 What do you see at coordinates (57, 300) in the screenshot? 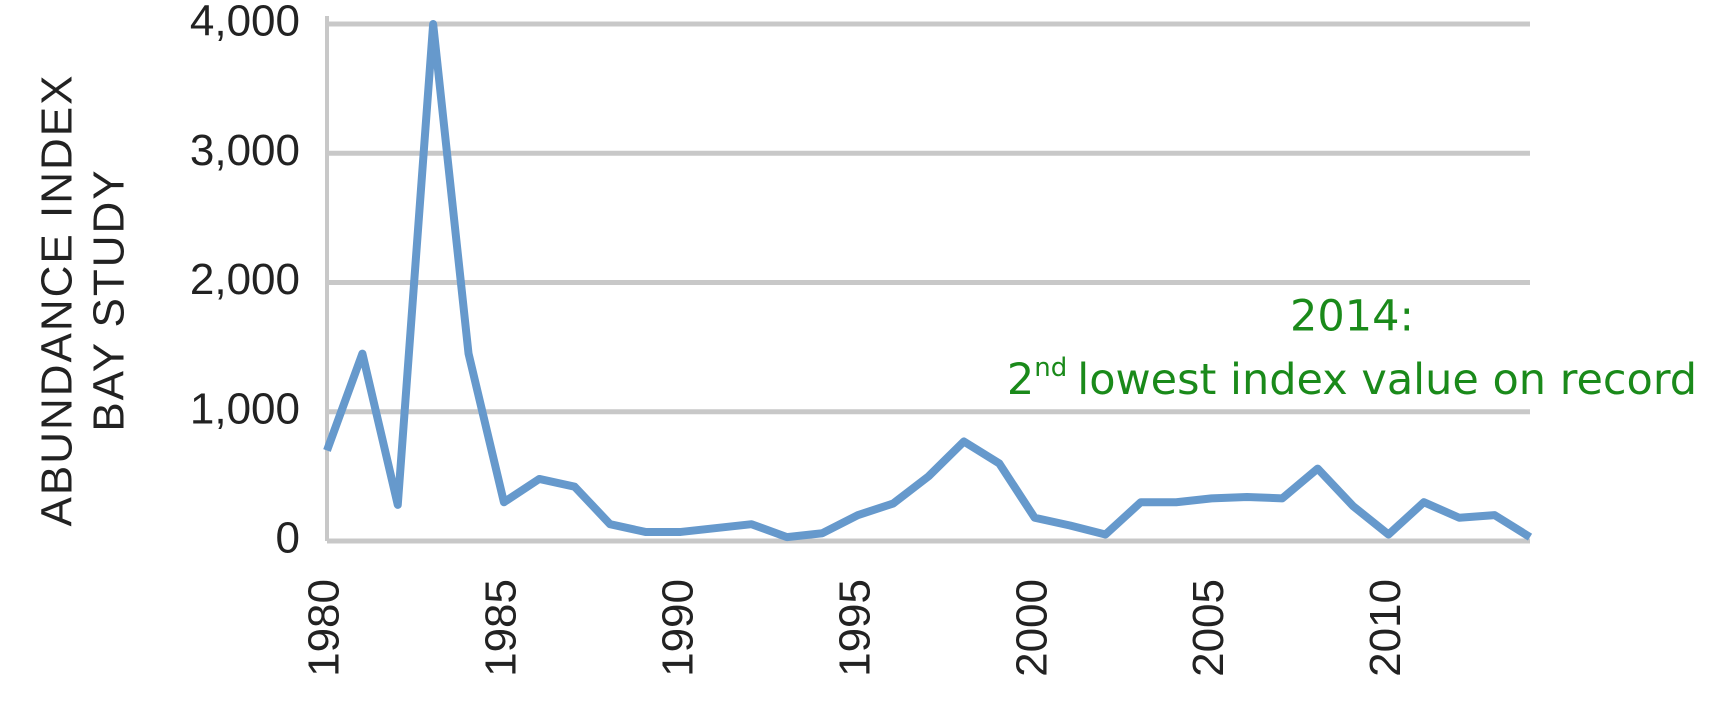
I see `y-axis-title: ABUNDANCE INDEX` at bounding box center [57, 300].